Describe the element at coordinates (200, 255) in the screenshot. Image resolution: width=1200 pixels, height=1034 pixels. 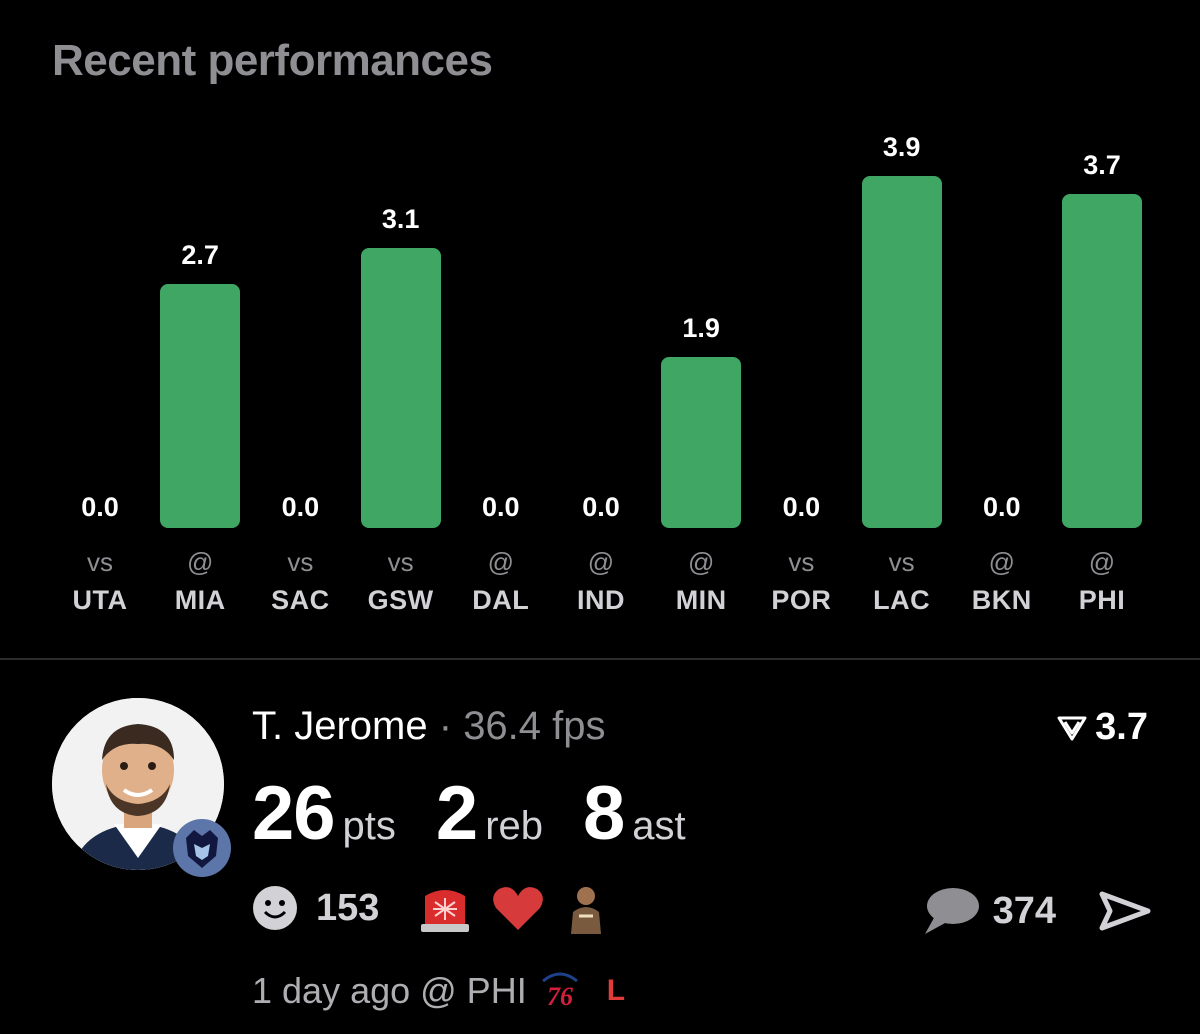
I see `bar-value-label: 2.7` at that location.